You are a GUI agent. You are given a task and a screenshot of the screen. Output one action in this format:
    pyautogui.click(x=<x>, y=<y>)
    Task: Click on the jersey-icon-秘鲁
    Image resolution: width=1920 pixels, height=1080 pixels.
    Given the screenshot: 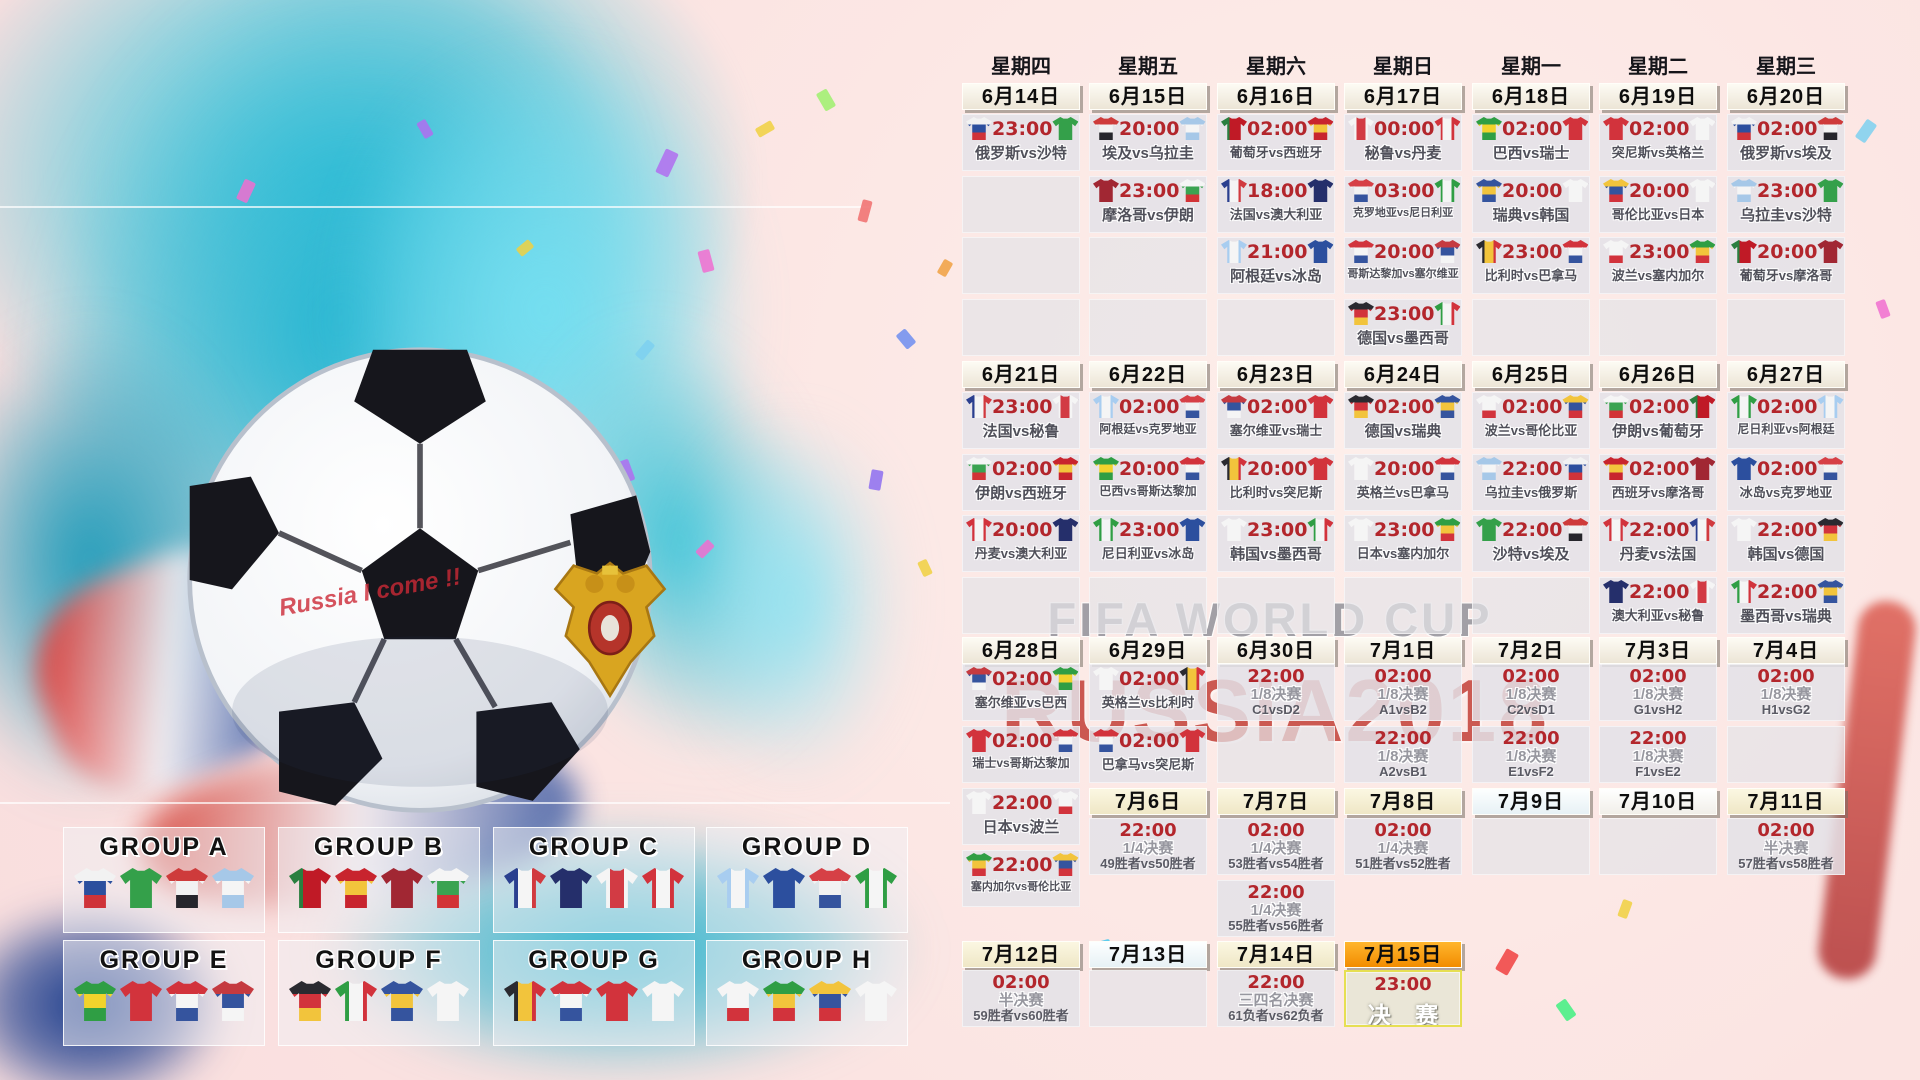 What is the action you would take?
    pyautogui.click(x=1361, y=128)
    